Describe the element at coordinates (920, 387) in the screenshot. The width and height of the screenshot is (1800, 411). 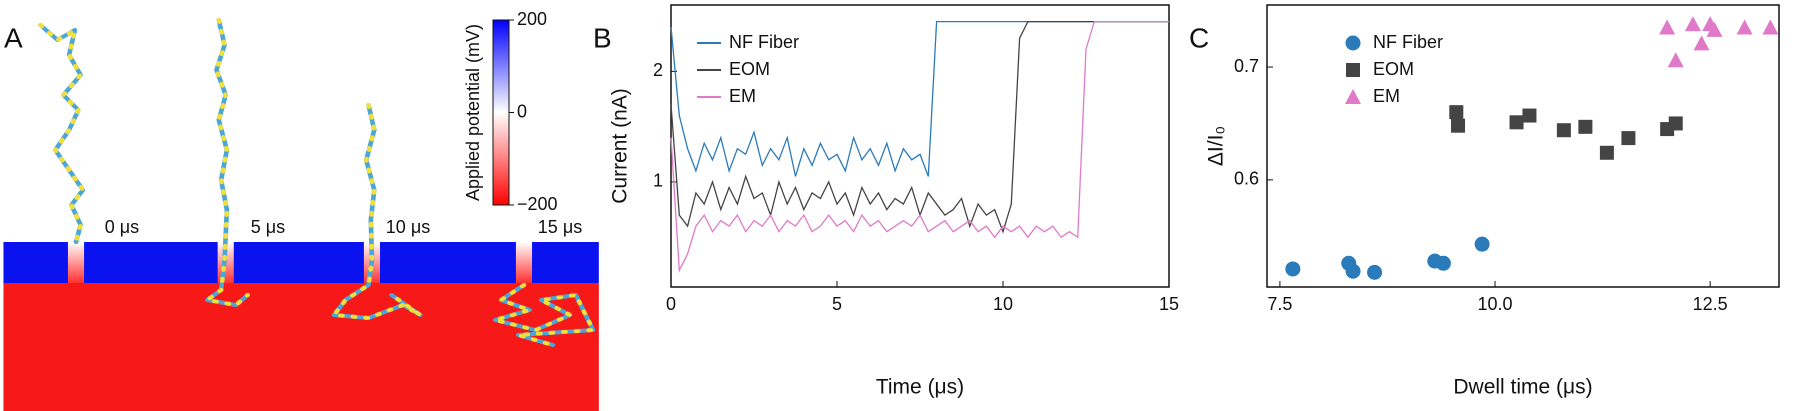
I see `x-axis-label: Time (μs)` at that location.